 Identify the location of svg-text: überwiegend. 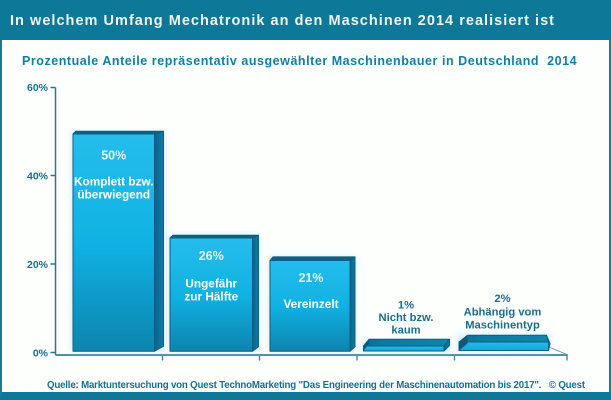
(113, 195).